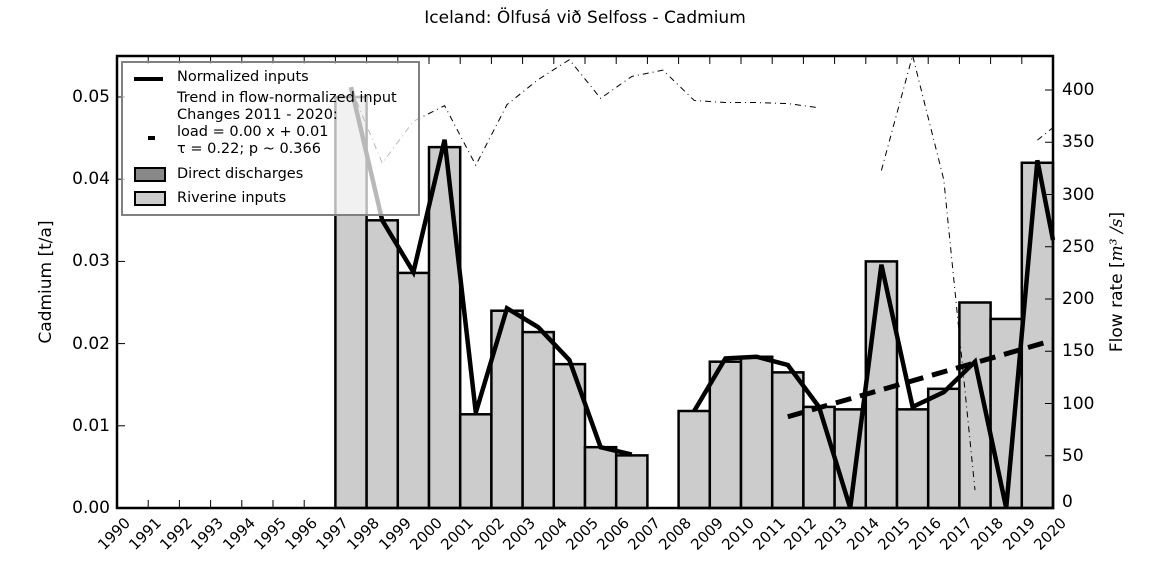  What do you see at coordinates (249, 149) in the screenshot?
I see `legend-trend-4: τ = 0.22; p ~ 0.366` at bounding box center [249, 149].